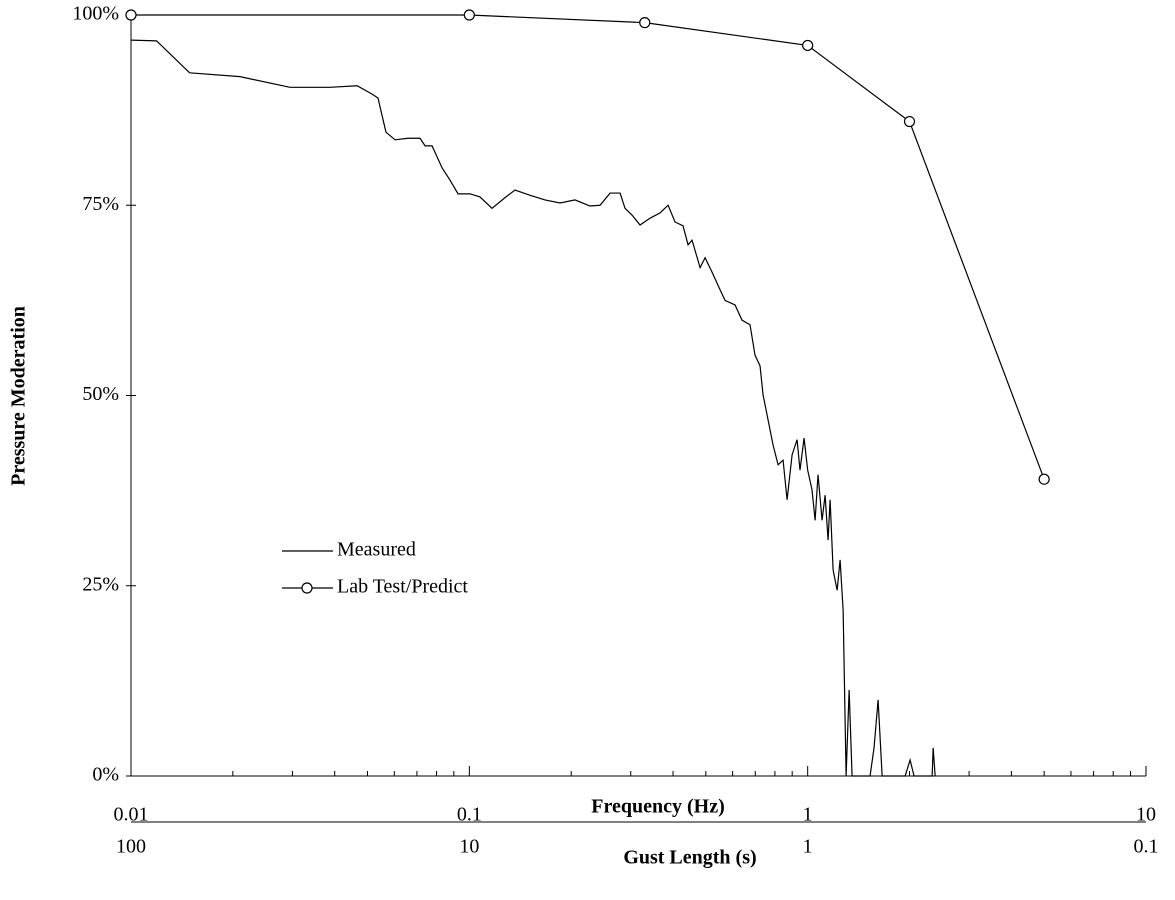 The height and width of the screenshot is (900, 1175). Describe the element at coordinates (658, 807) in the screenshot. I see `x-axis-title: Frequency (Hz)` at that location.